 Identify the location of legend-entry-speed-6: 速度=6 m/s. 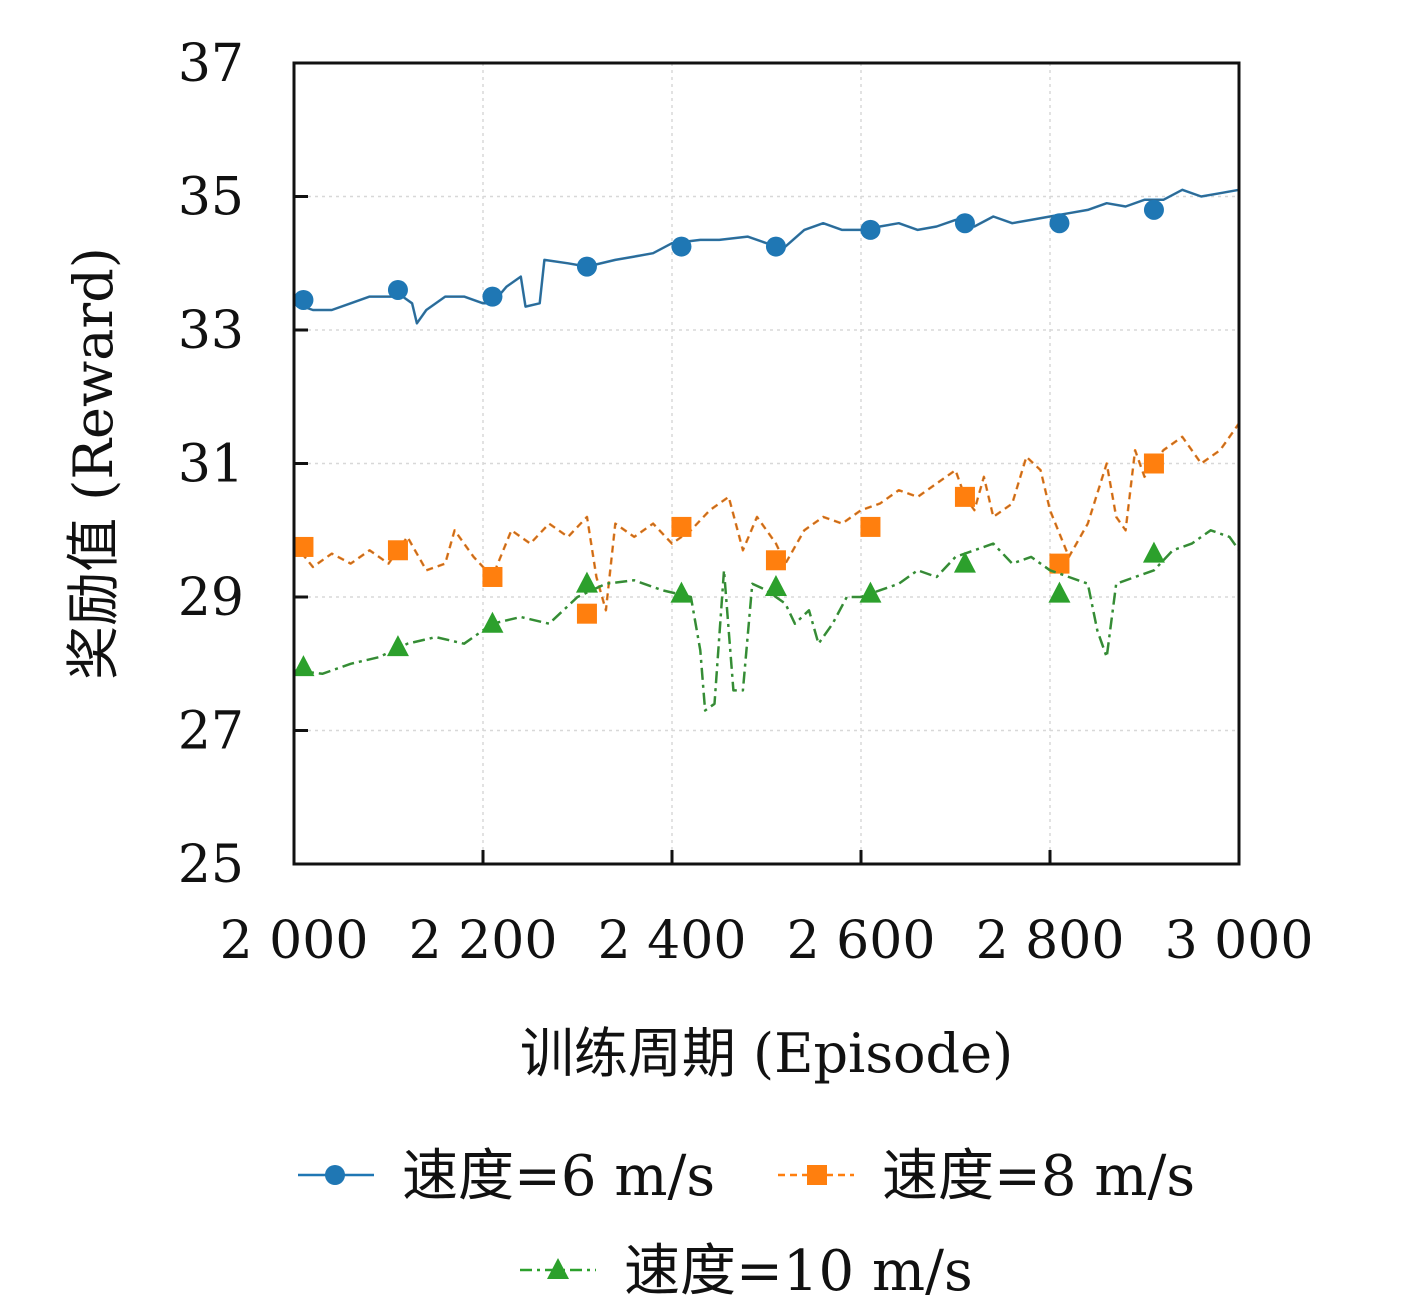
(506, 1176).